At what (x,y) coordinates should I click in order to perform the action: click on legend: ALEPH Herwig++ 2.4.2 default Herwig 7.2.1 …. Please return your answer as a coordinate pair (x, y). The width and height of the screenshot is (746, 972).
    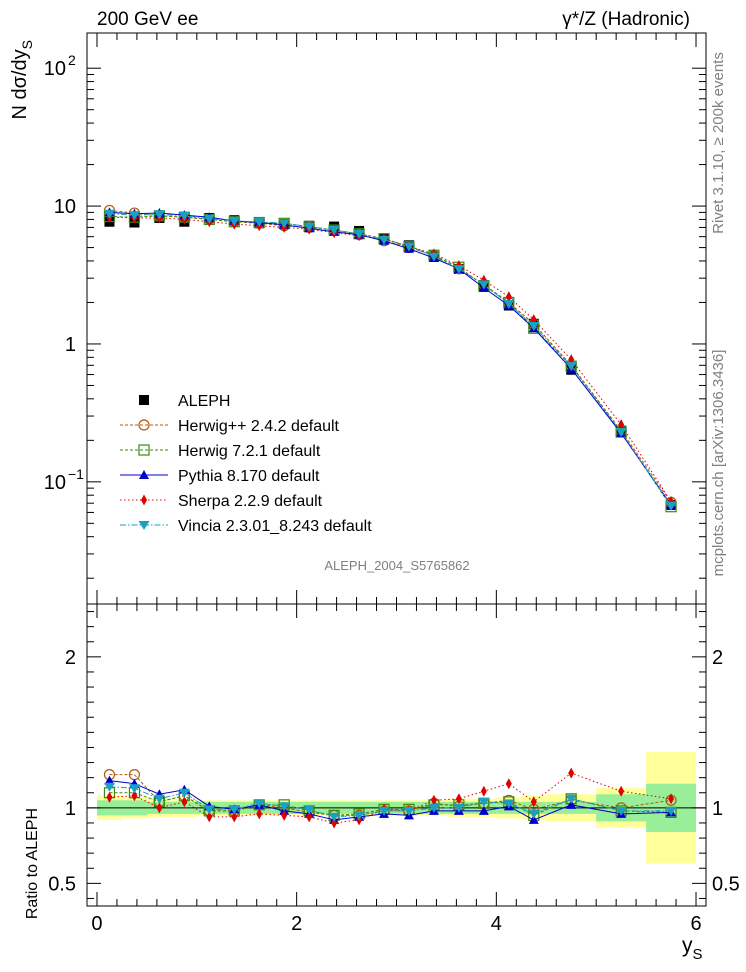
    Looking at the image, I should click on (246, 464).